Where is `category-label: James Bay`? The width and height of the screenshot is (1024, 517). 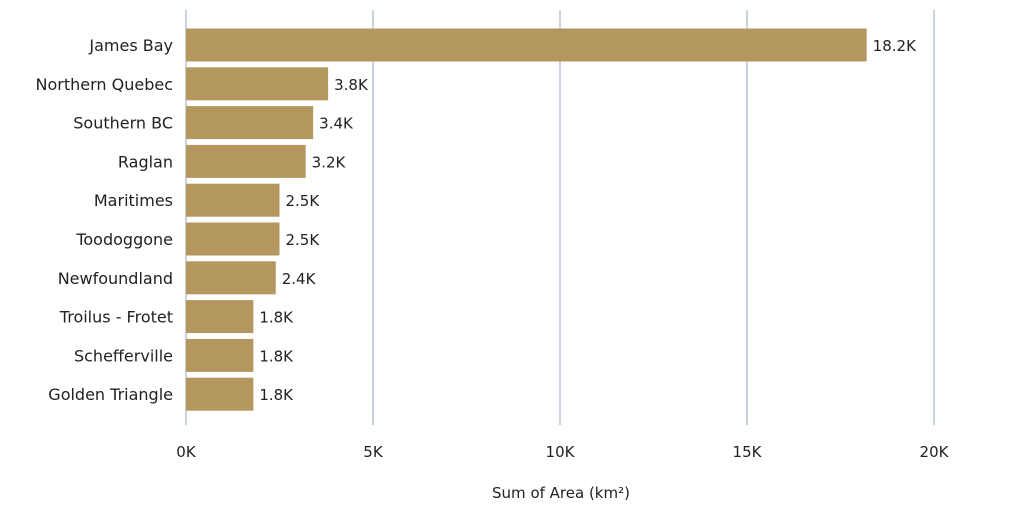
category-label: James Bay is located at coordinates (130, 45).